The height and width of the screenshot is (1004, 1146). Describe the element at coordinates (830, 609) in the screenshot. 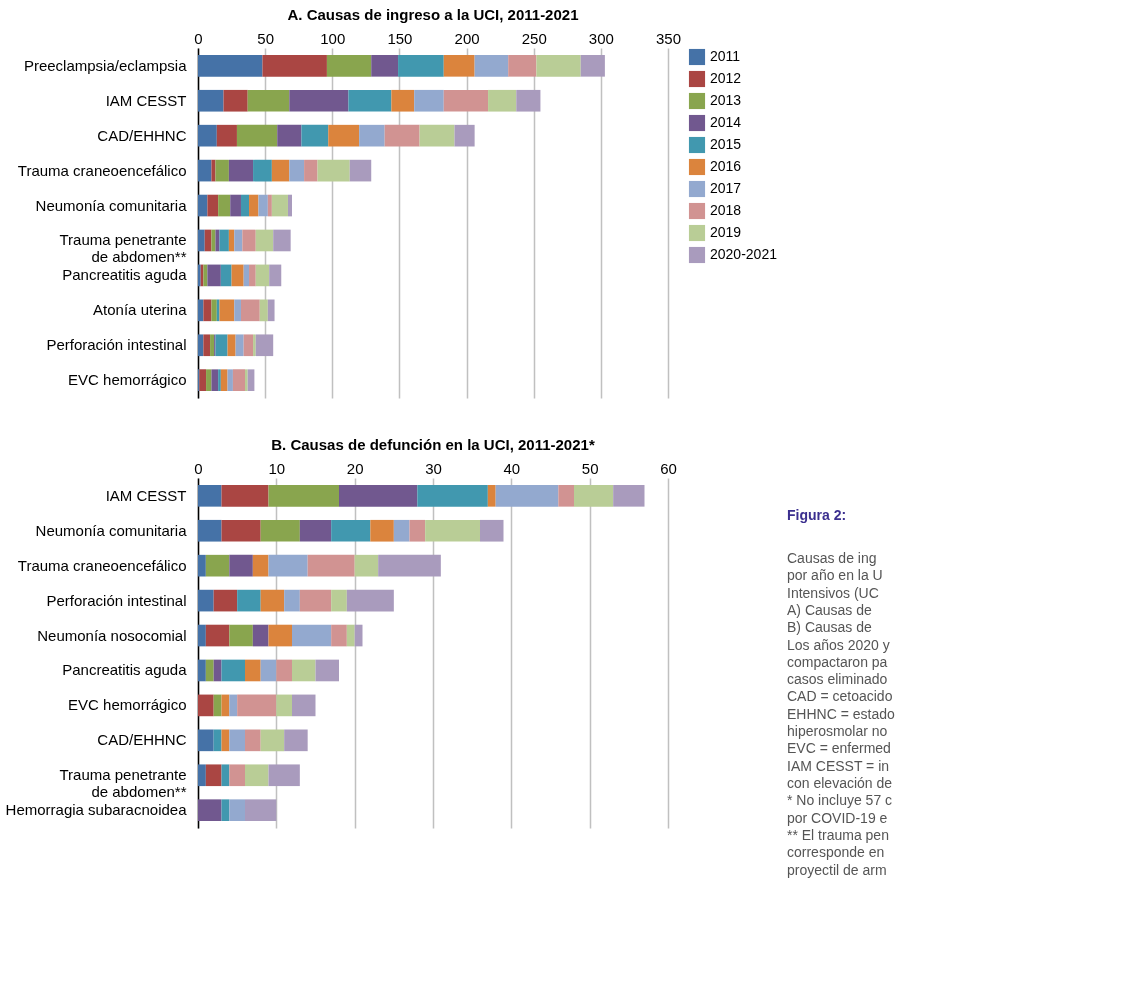

I see `text: A) Causas de` at that location.